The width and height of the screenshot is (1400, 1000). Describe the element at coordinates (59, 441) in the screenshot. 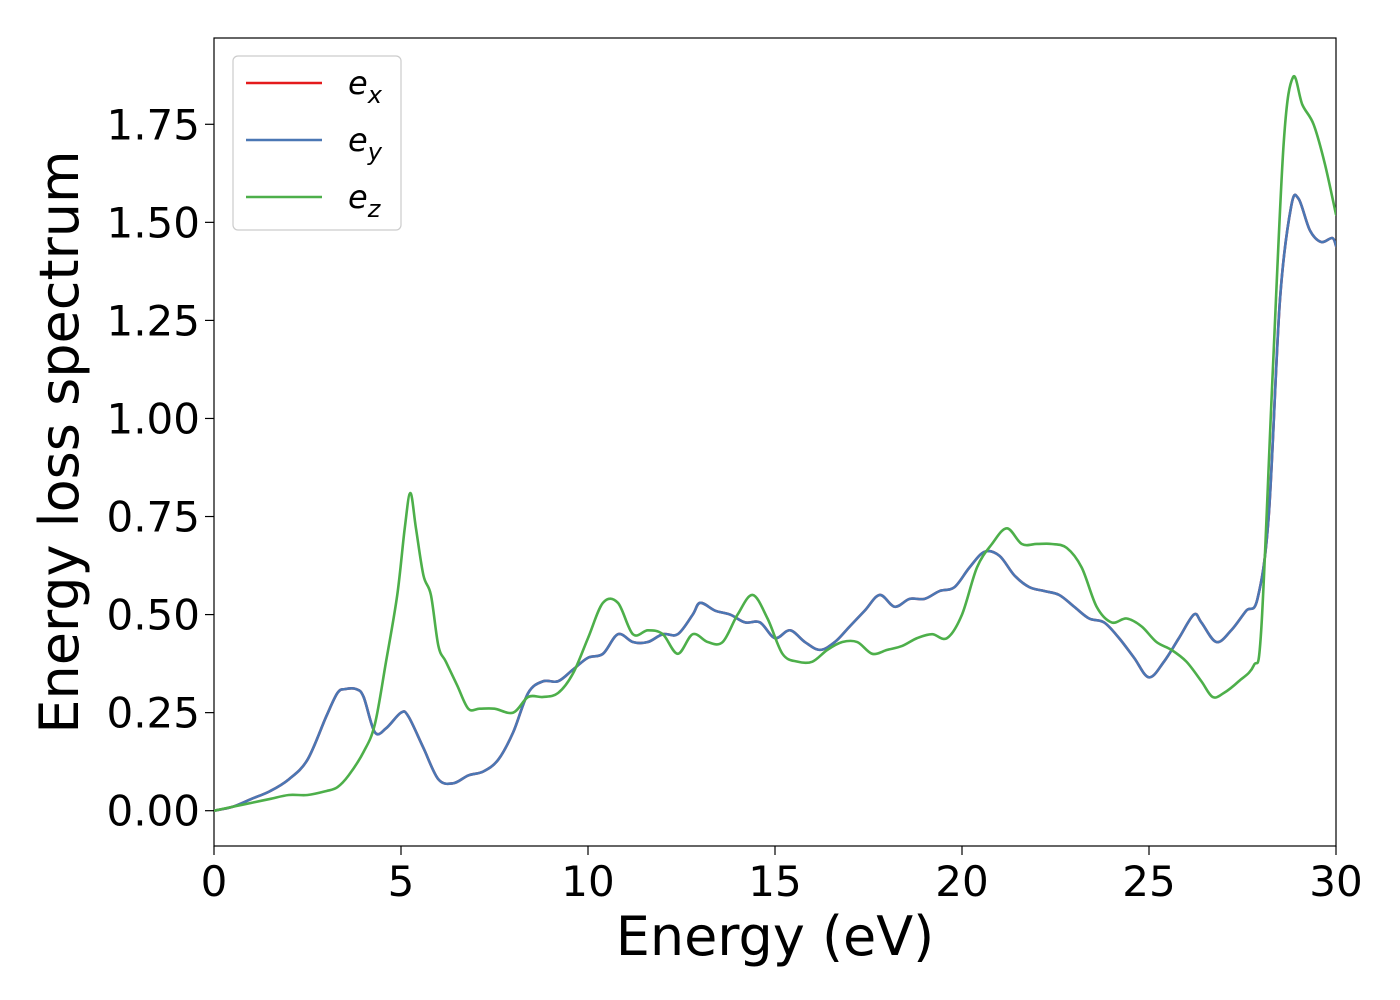

I see `y-axis-title: Energy loss spectrum` at that location.